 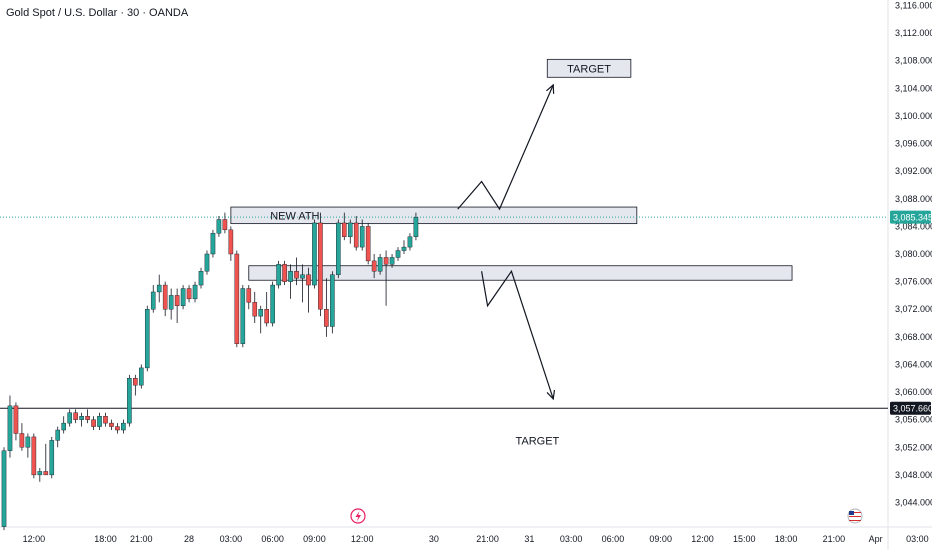 What do you see at coordinates (551, 395) in the screenshot?
I see `arrowhead-down` at bounding box center [551, 395].